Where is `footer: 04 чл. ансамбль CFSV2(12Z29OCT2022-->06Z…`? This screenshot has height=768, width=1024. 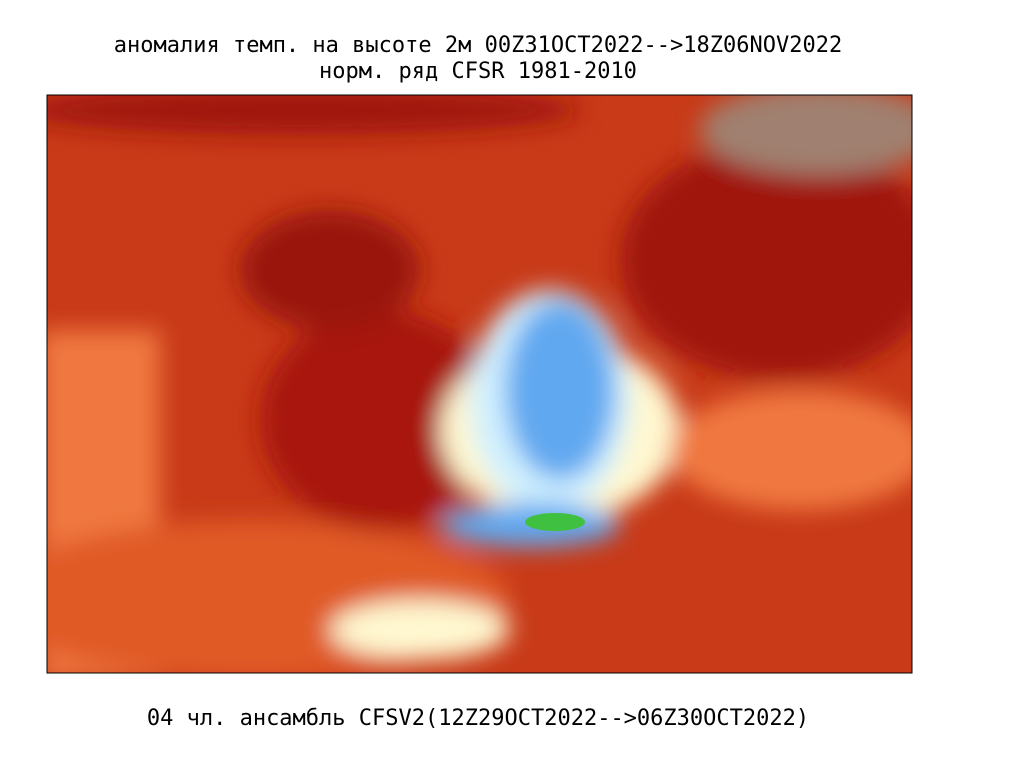
footer: 04 чл. ансамбль CFSV2(12Z29OCT2022-->06Z… is located at coordinates (478, 718).